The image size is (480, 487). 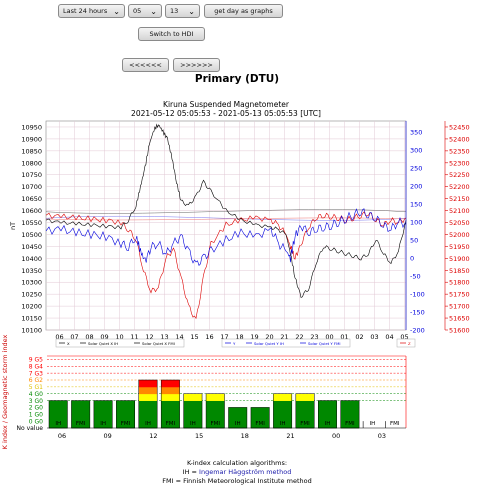 I want to click on x-tick-label: 20, so click(x=269, y=337).